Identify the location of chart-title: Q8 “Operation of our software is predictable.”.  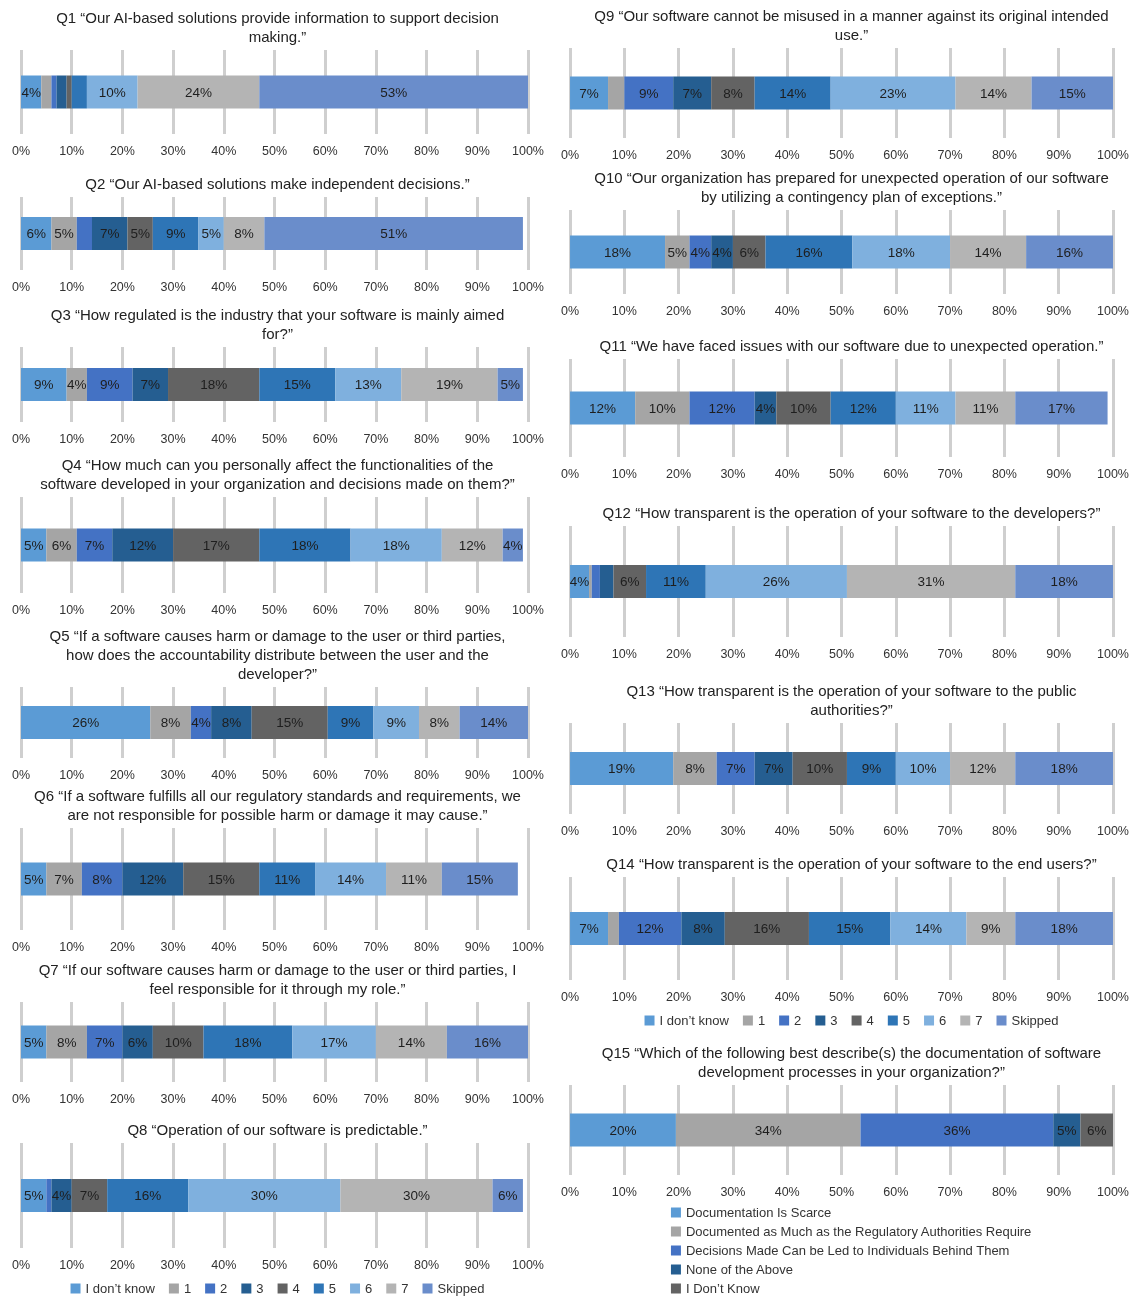
(277, 1129).